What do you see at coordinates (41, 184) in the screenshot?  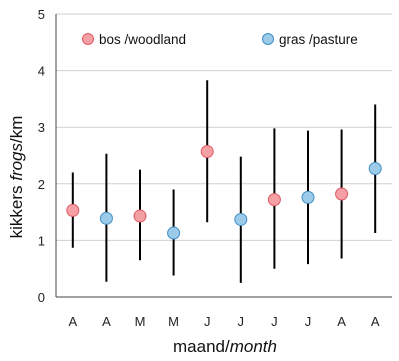 I see `y-tick-label: 2` at bounding box center [41, 184].